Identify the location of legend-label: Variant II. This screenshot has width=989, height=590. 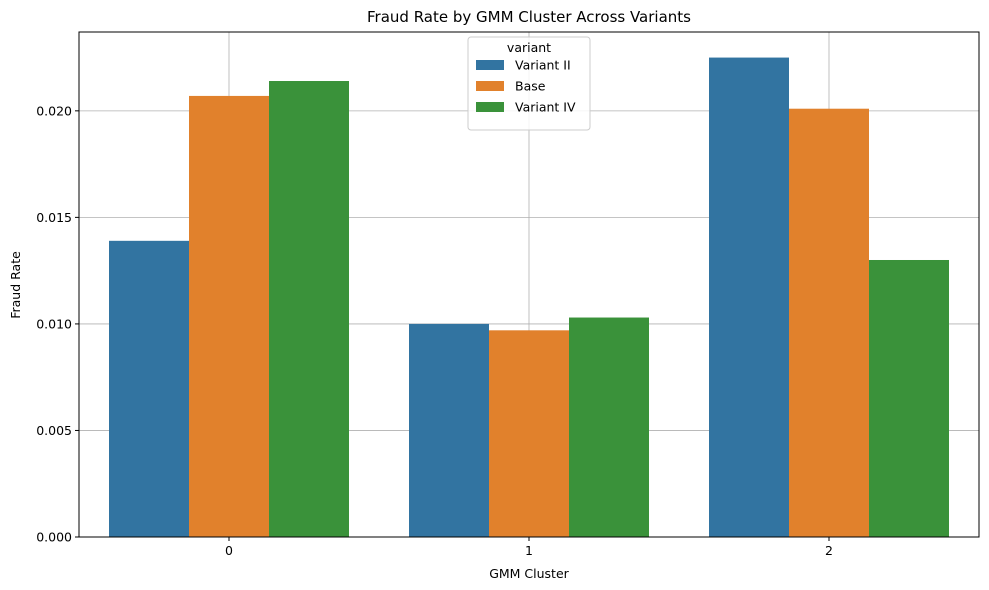
(543, 65).